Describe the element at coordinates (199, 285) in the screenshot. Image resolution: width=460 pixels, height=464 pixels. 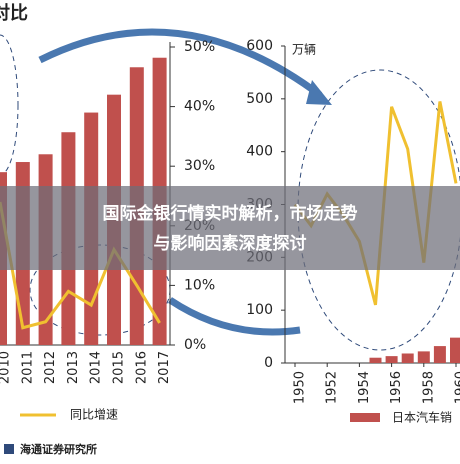
I see `y-tick-label: 10%` at that location.